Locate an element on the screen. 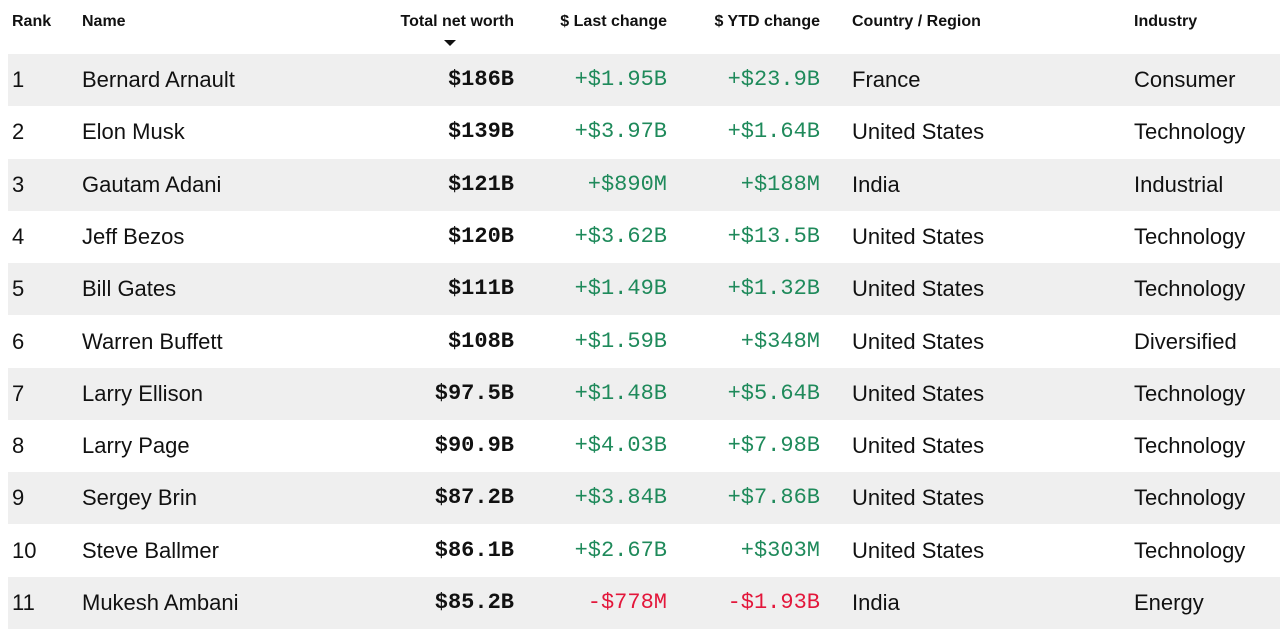 The width and height of the screenshot is (1280, 629). ytd-change-cell: +$1.64B is located at coordinates (773, 132).